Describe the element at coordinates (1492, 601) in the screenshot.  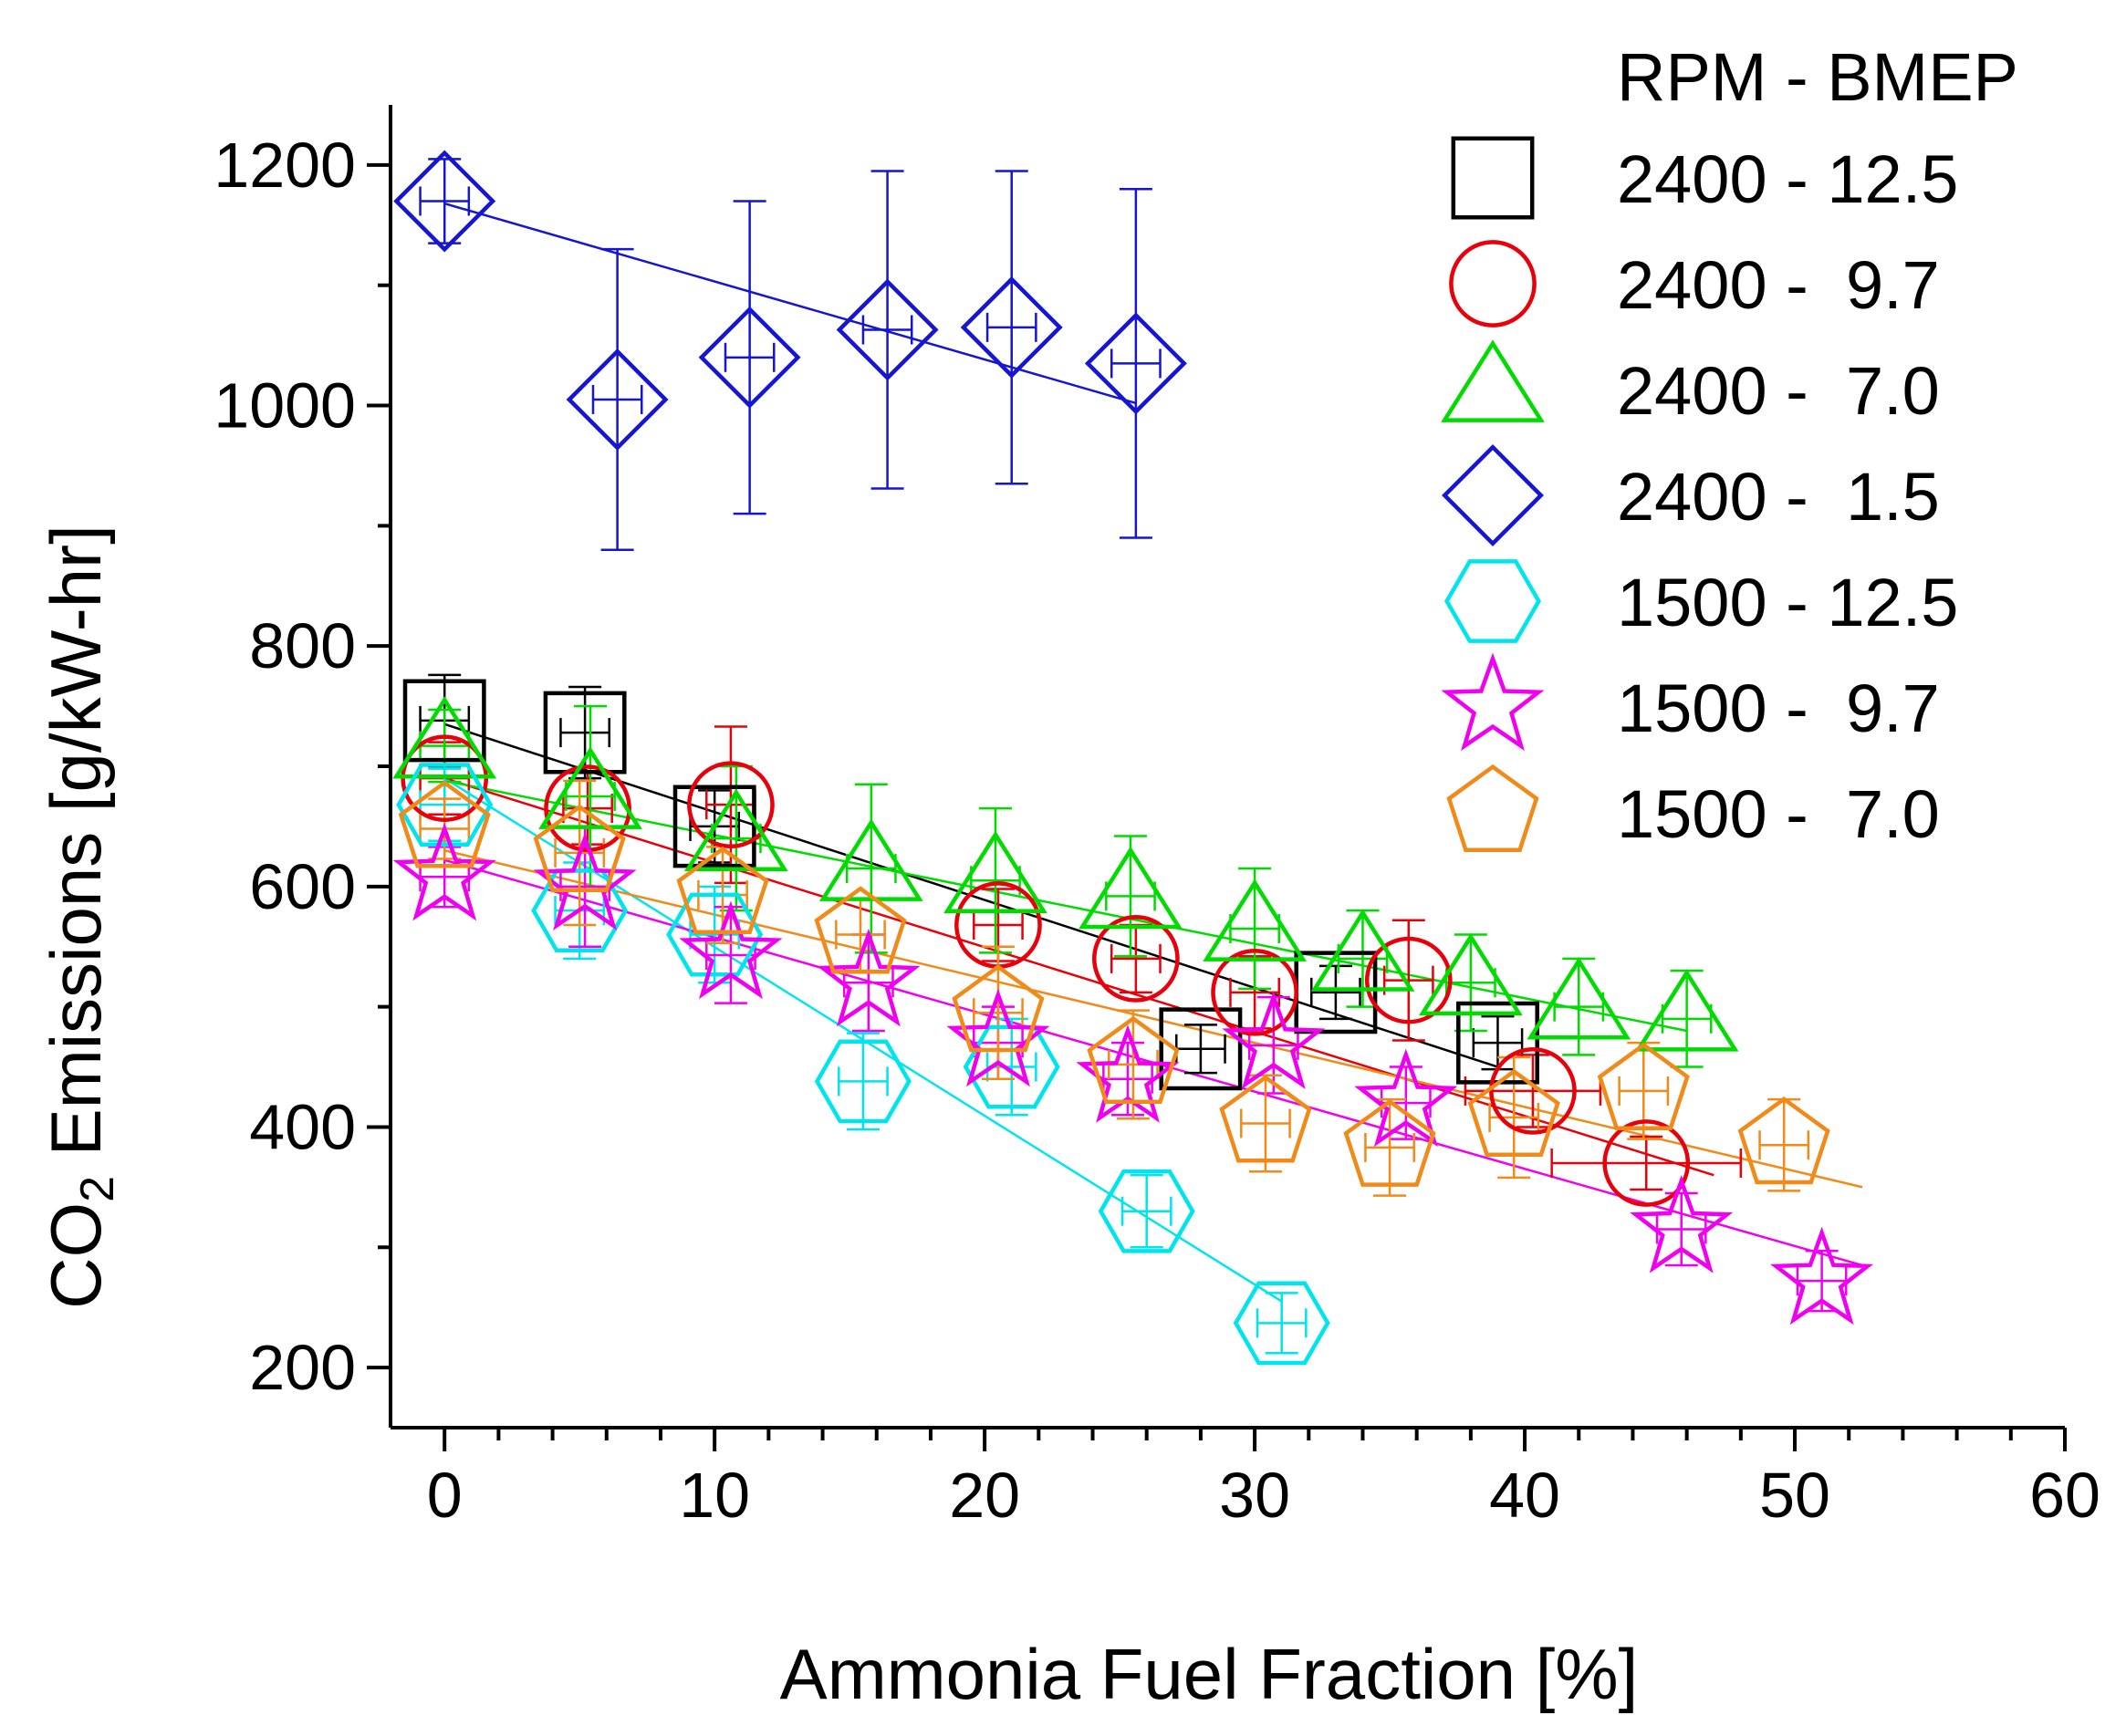
I see `legend-marker-hexagon` at that location.